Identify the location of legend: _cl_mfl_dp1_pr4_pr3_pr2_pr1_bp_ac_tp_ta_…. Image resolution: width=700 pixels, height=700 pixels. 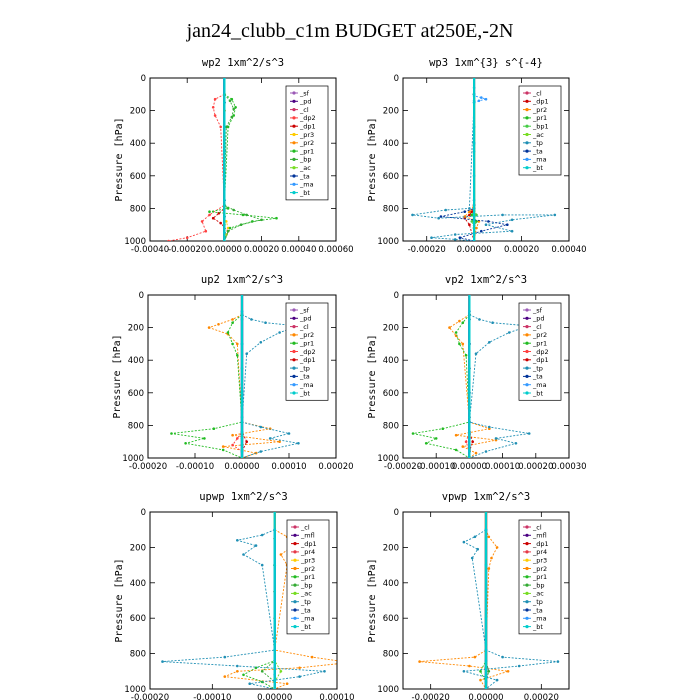
(308, 577).